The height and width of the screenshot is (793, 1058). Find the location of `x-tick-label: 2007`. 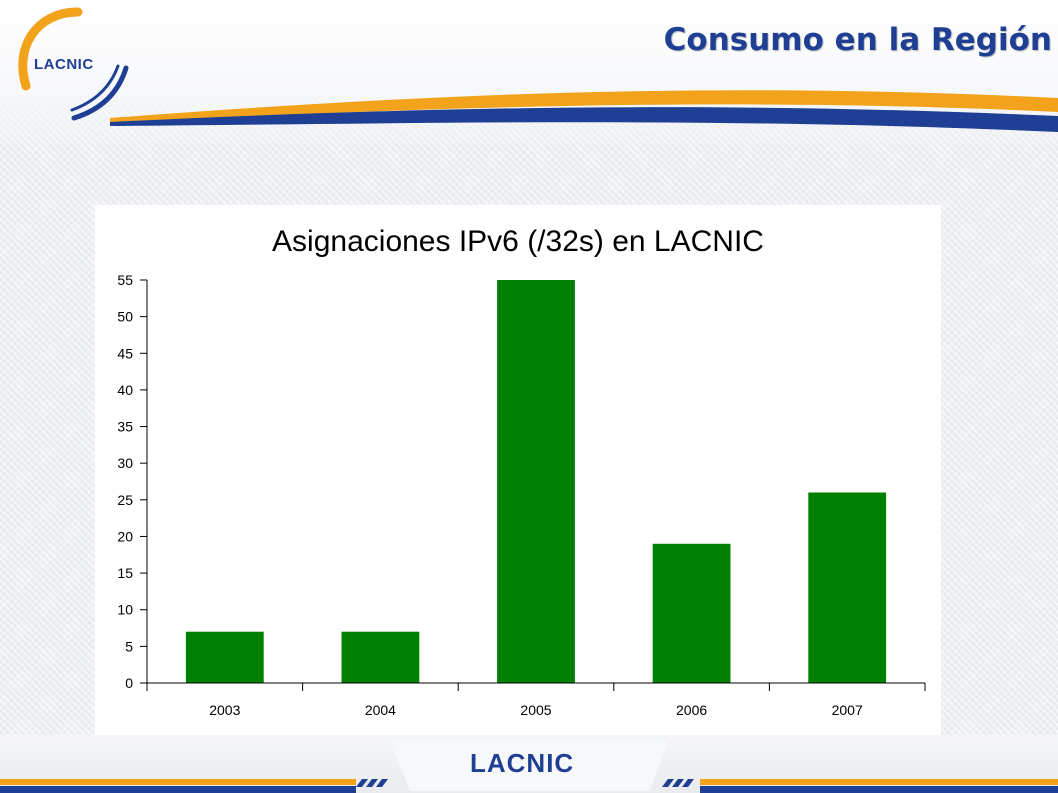

x-tick-label: 2007 is located at coordinates (847, 710).